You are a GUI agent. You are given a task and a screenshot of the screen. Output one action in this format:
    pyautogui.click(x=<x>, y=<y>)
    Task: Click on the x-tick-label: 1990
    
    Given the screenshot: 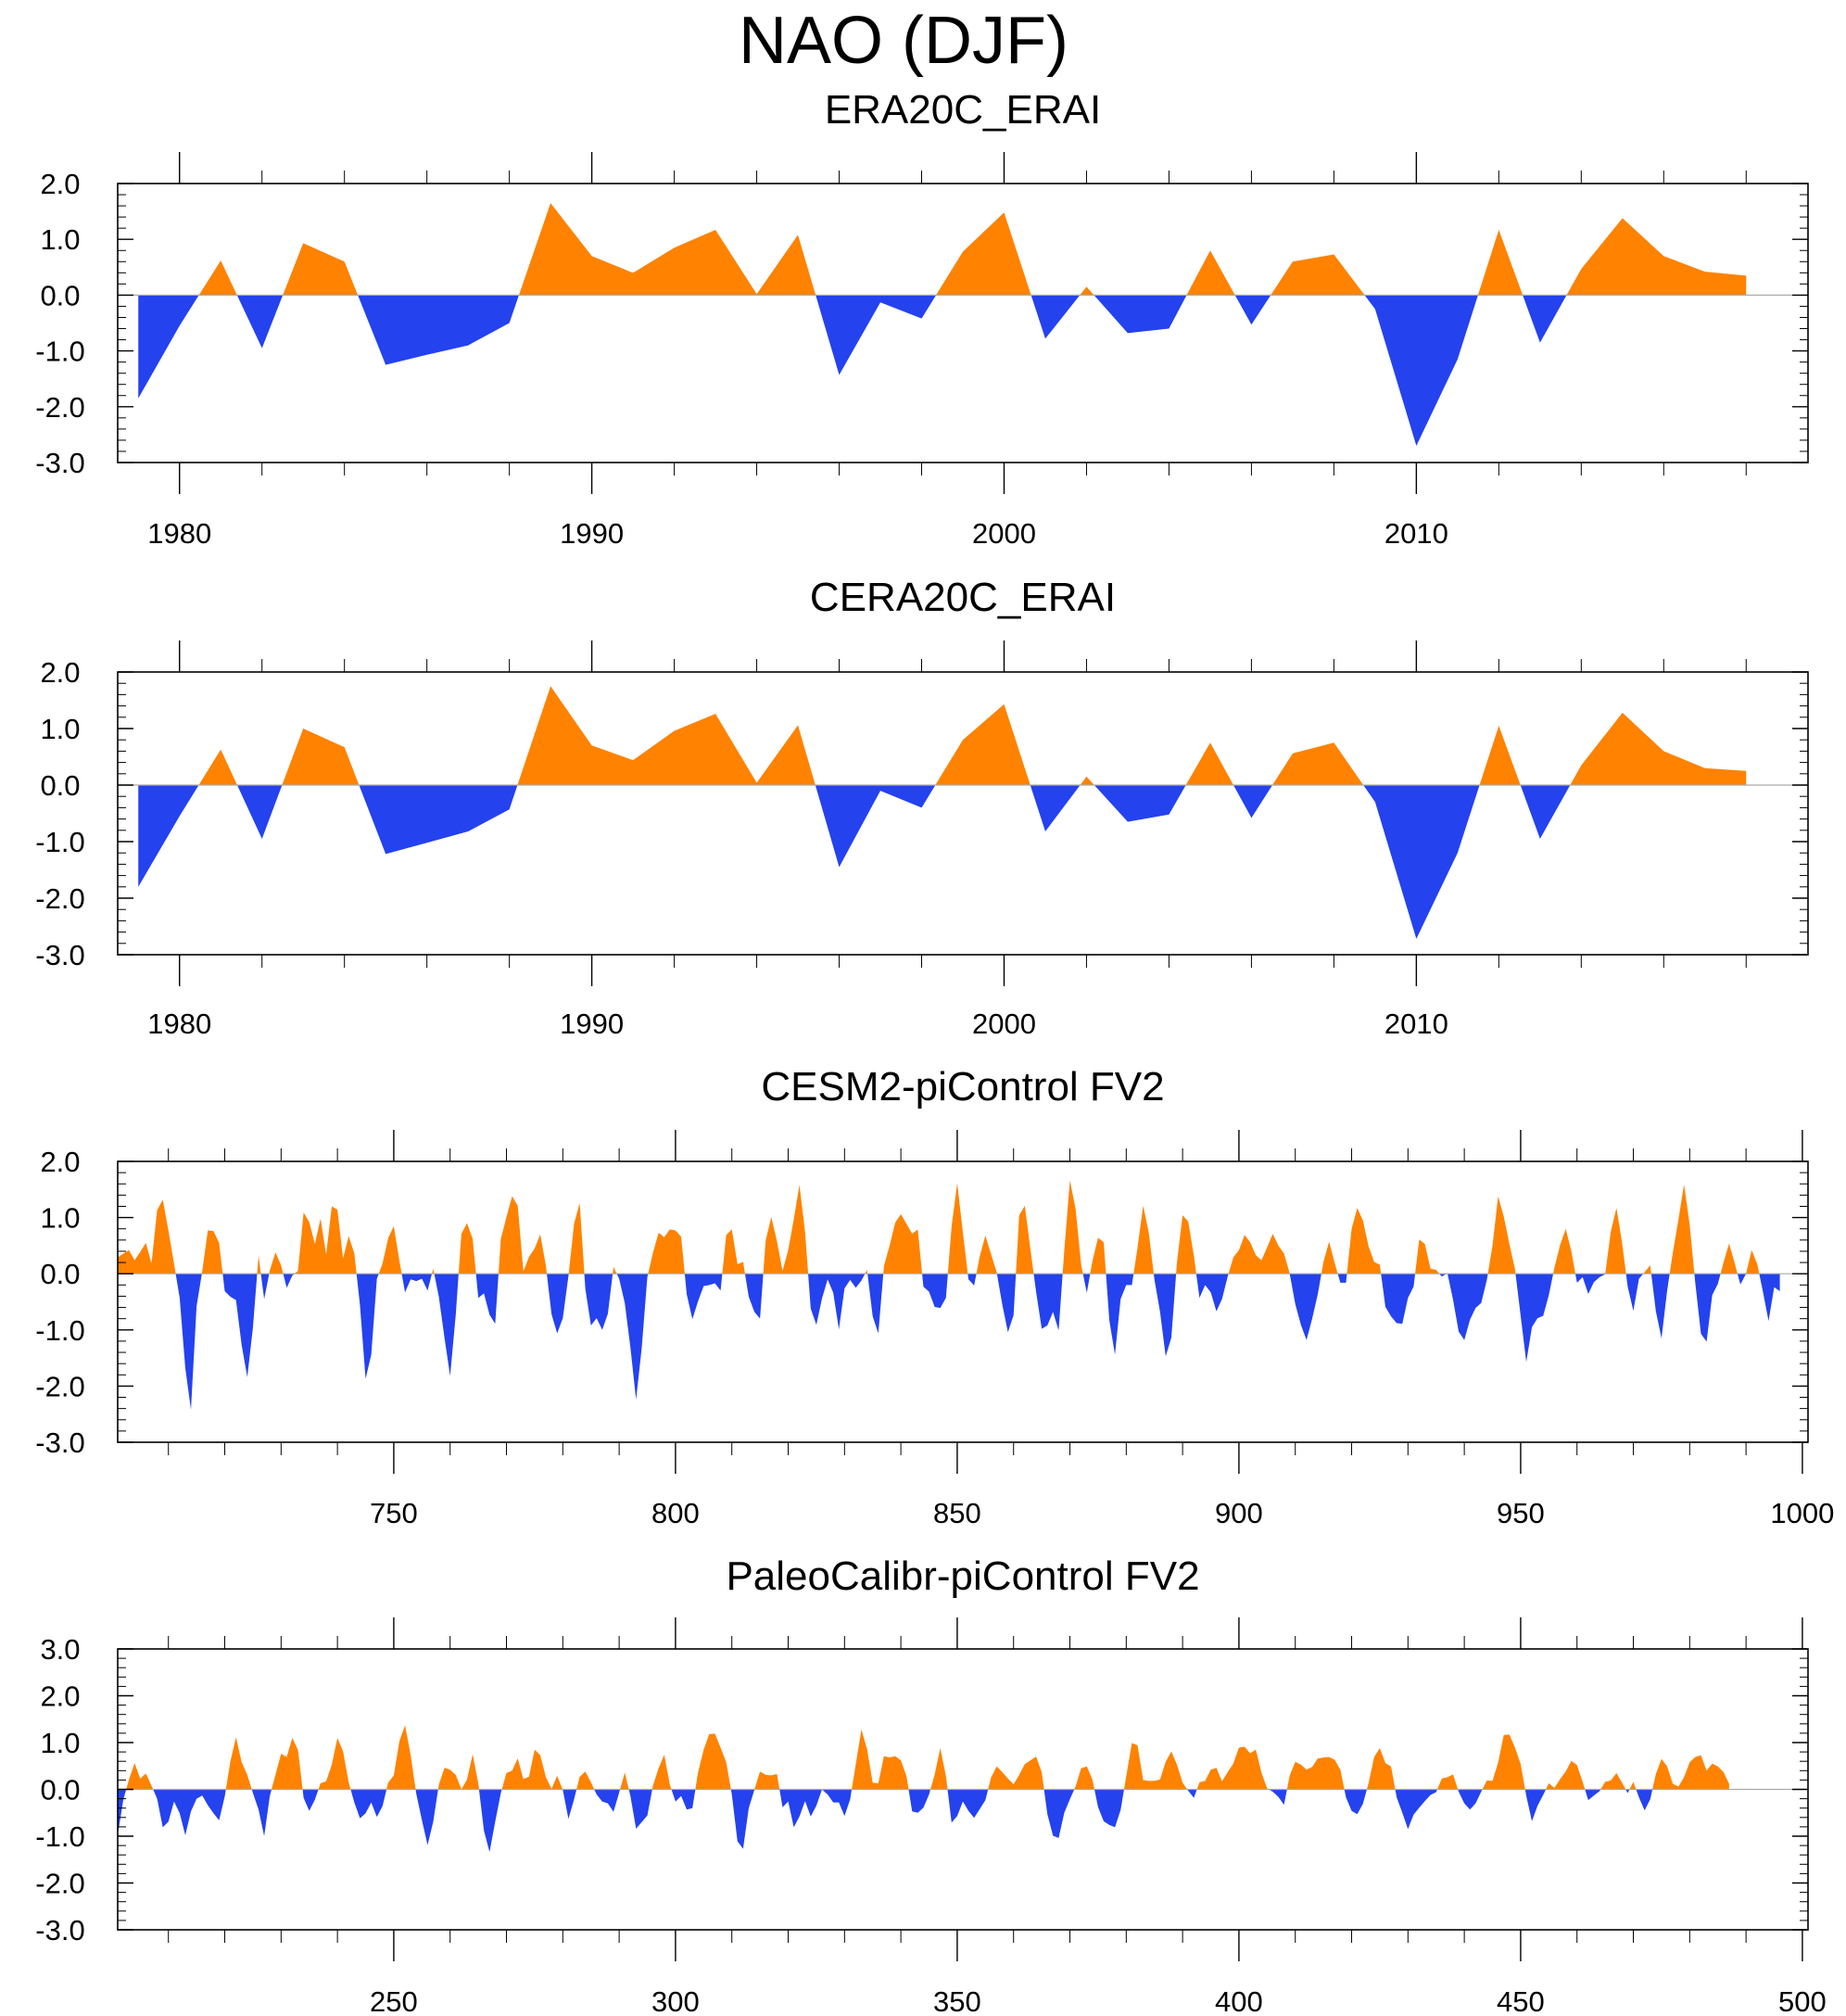 What is the action you would take?
    pyautogui.click(x=592, y=1024)
    